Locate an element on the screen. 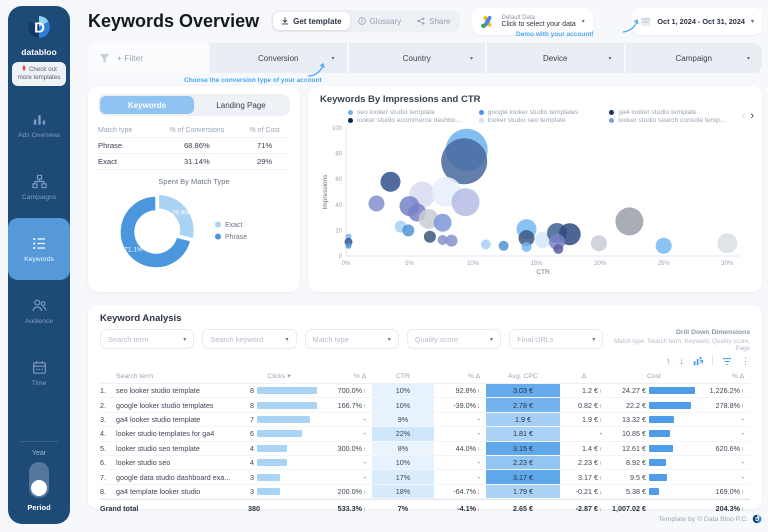 The width and height of the screenshot is (768, 532). column-header: Cost is located at coordinates (654, 376).